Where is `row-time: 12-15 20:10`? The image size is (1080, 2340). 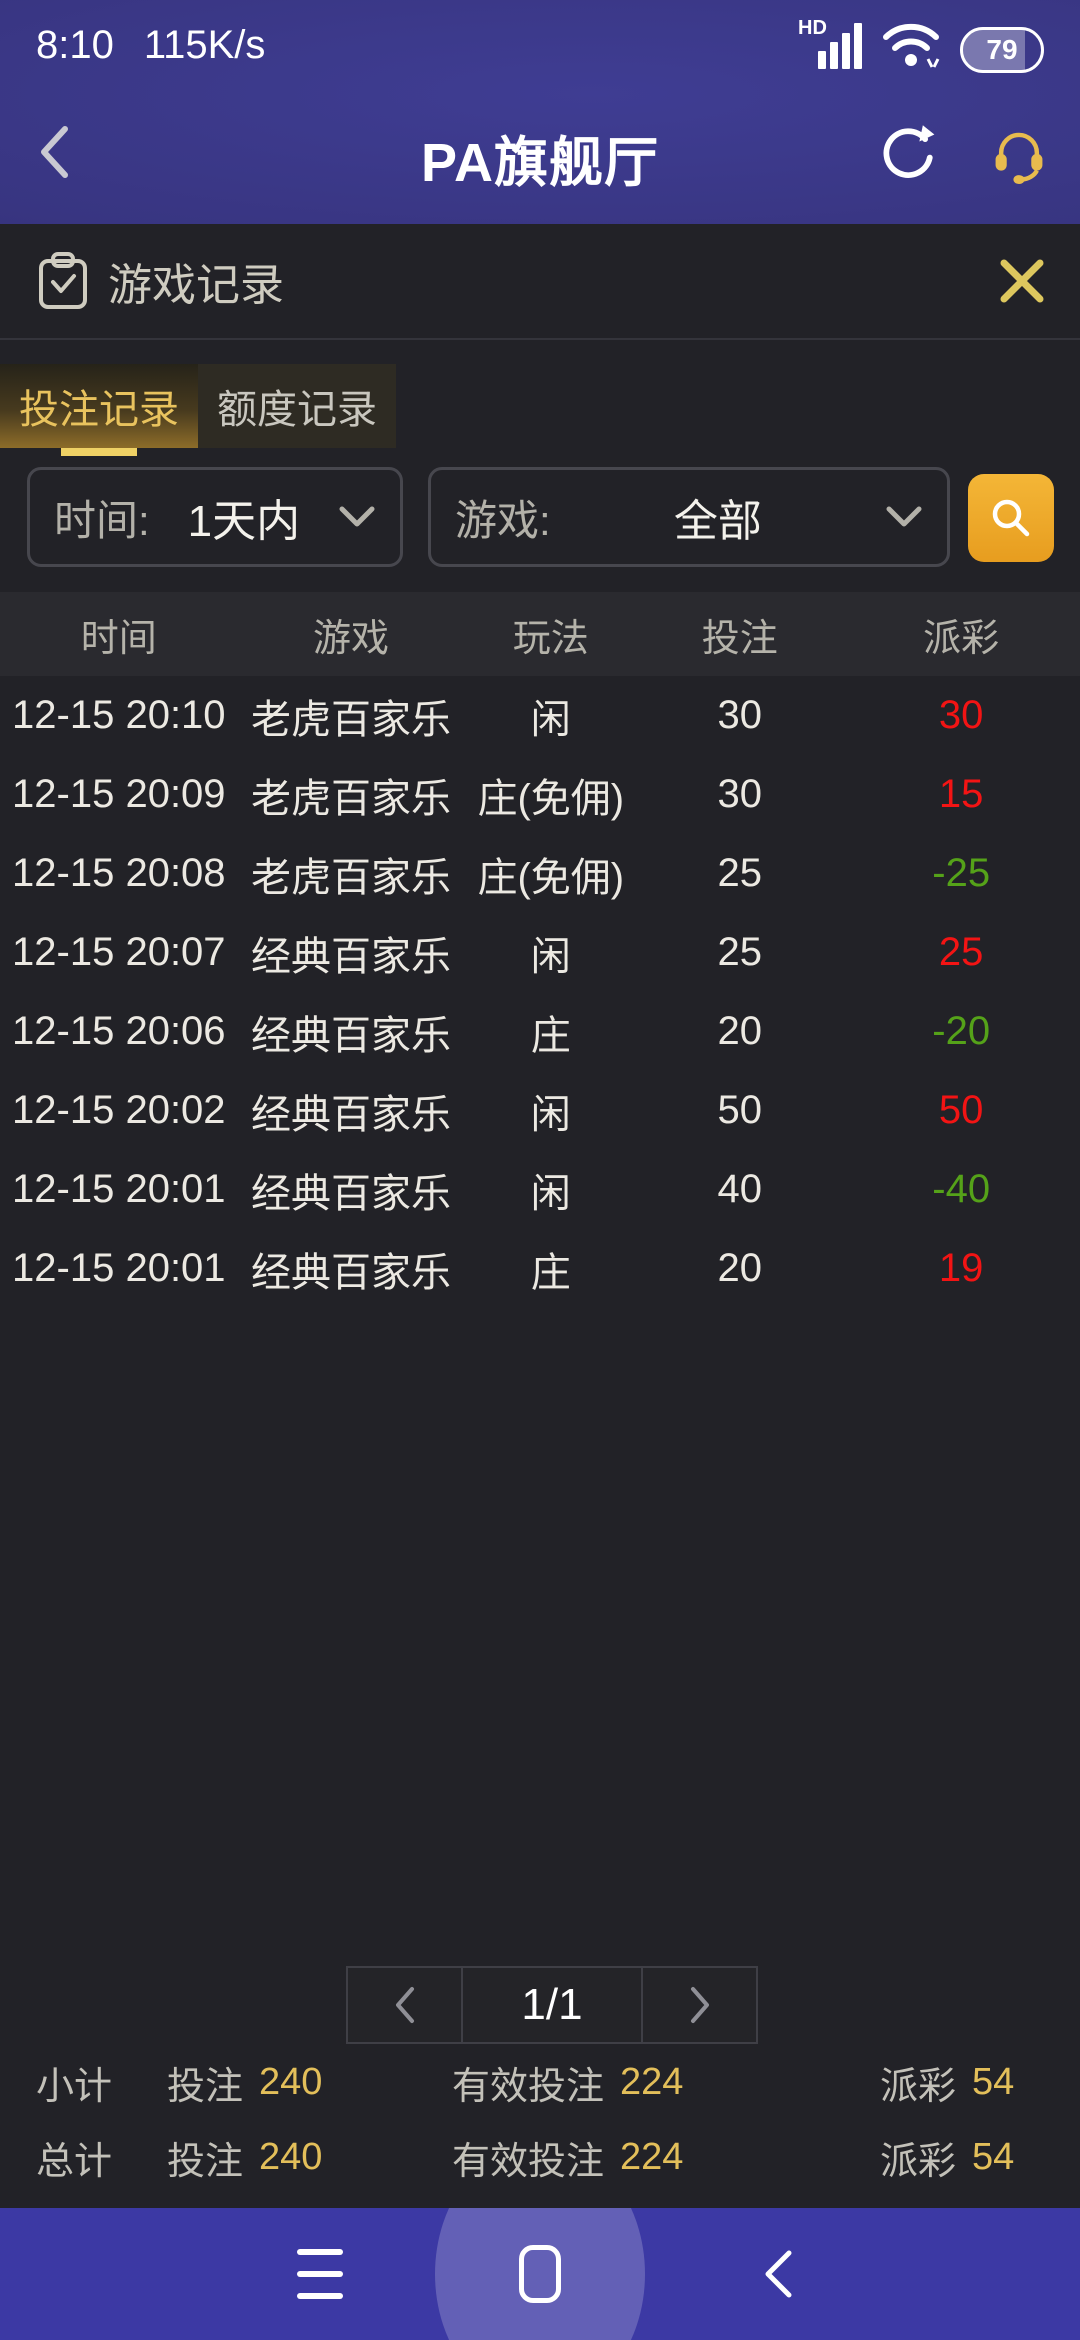 row-time: 12-15 20:10 is located at coordinates (119, 715).